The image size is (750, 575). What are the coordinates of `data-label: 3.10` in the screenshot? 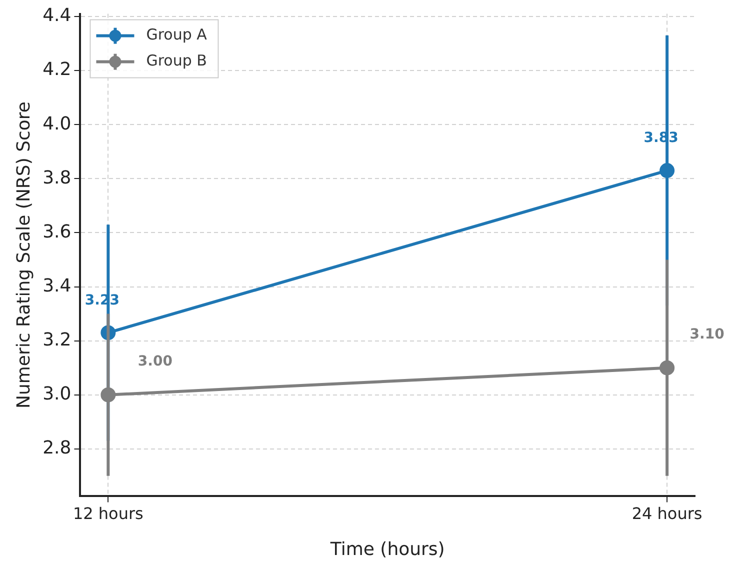 It's located at (707, 334).